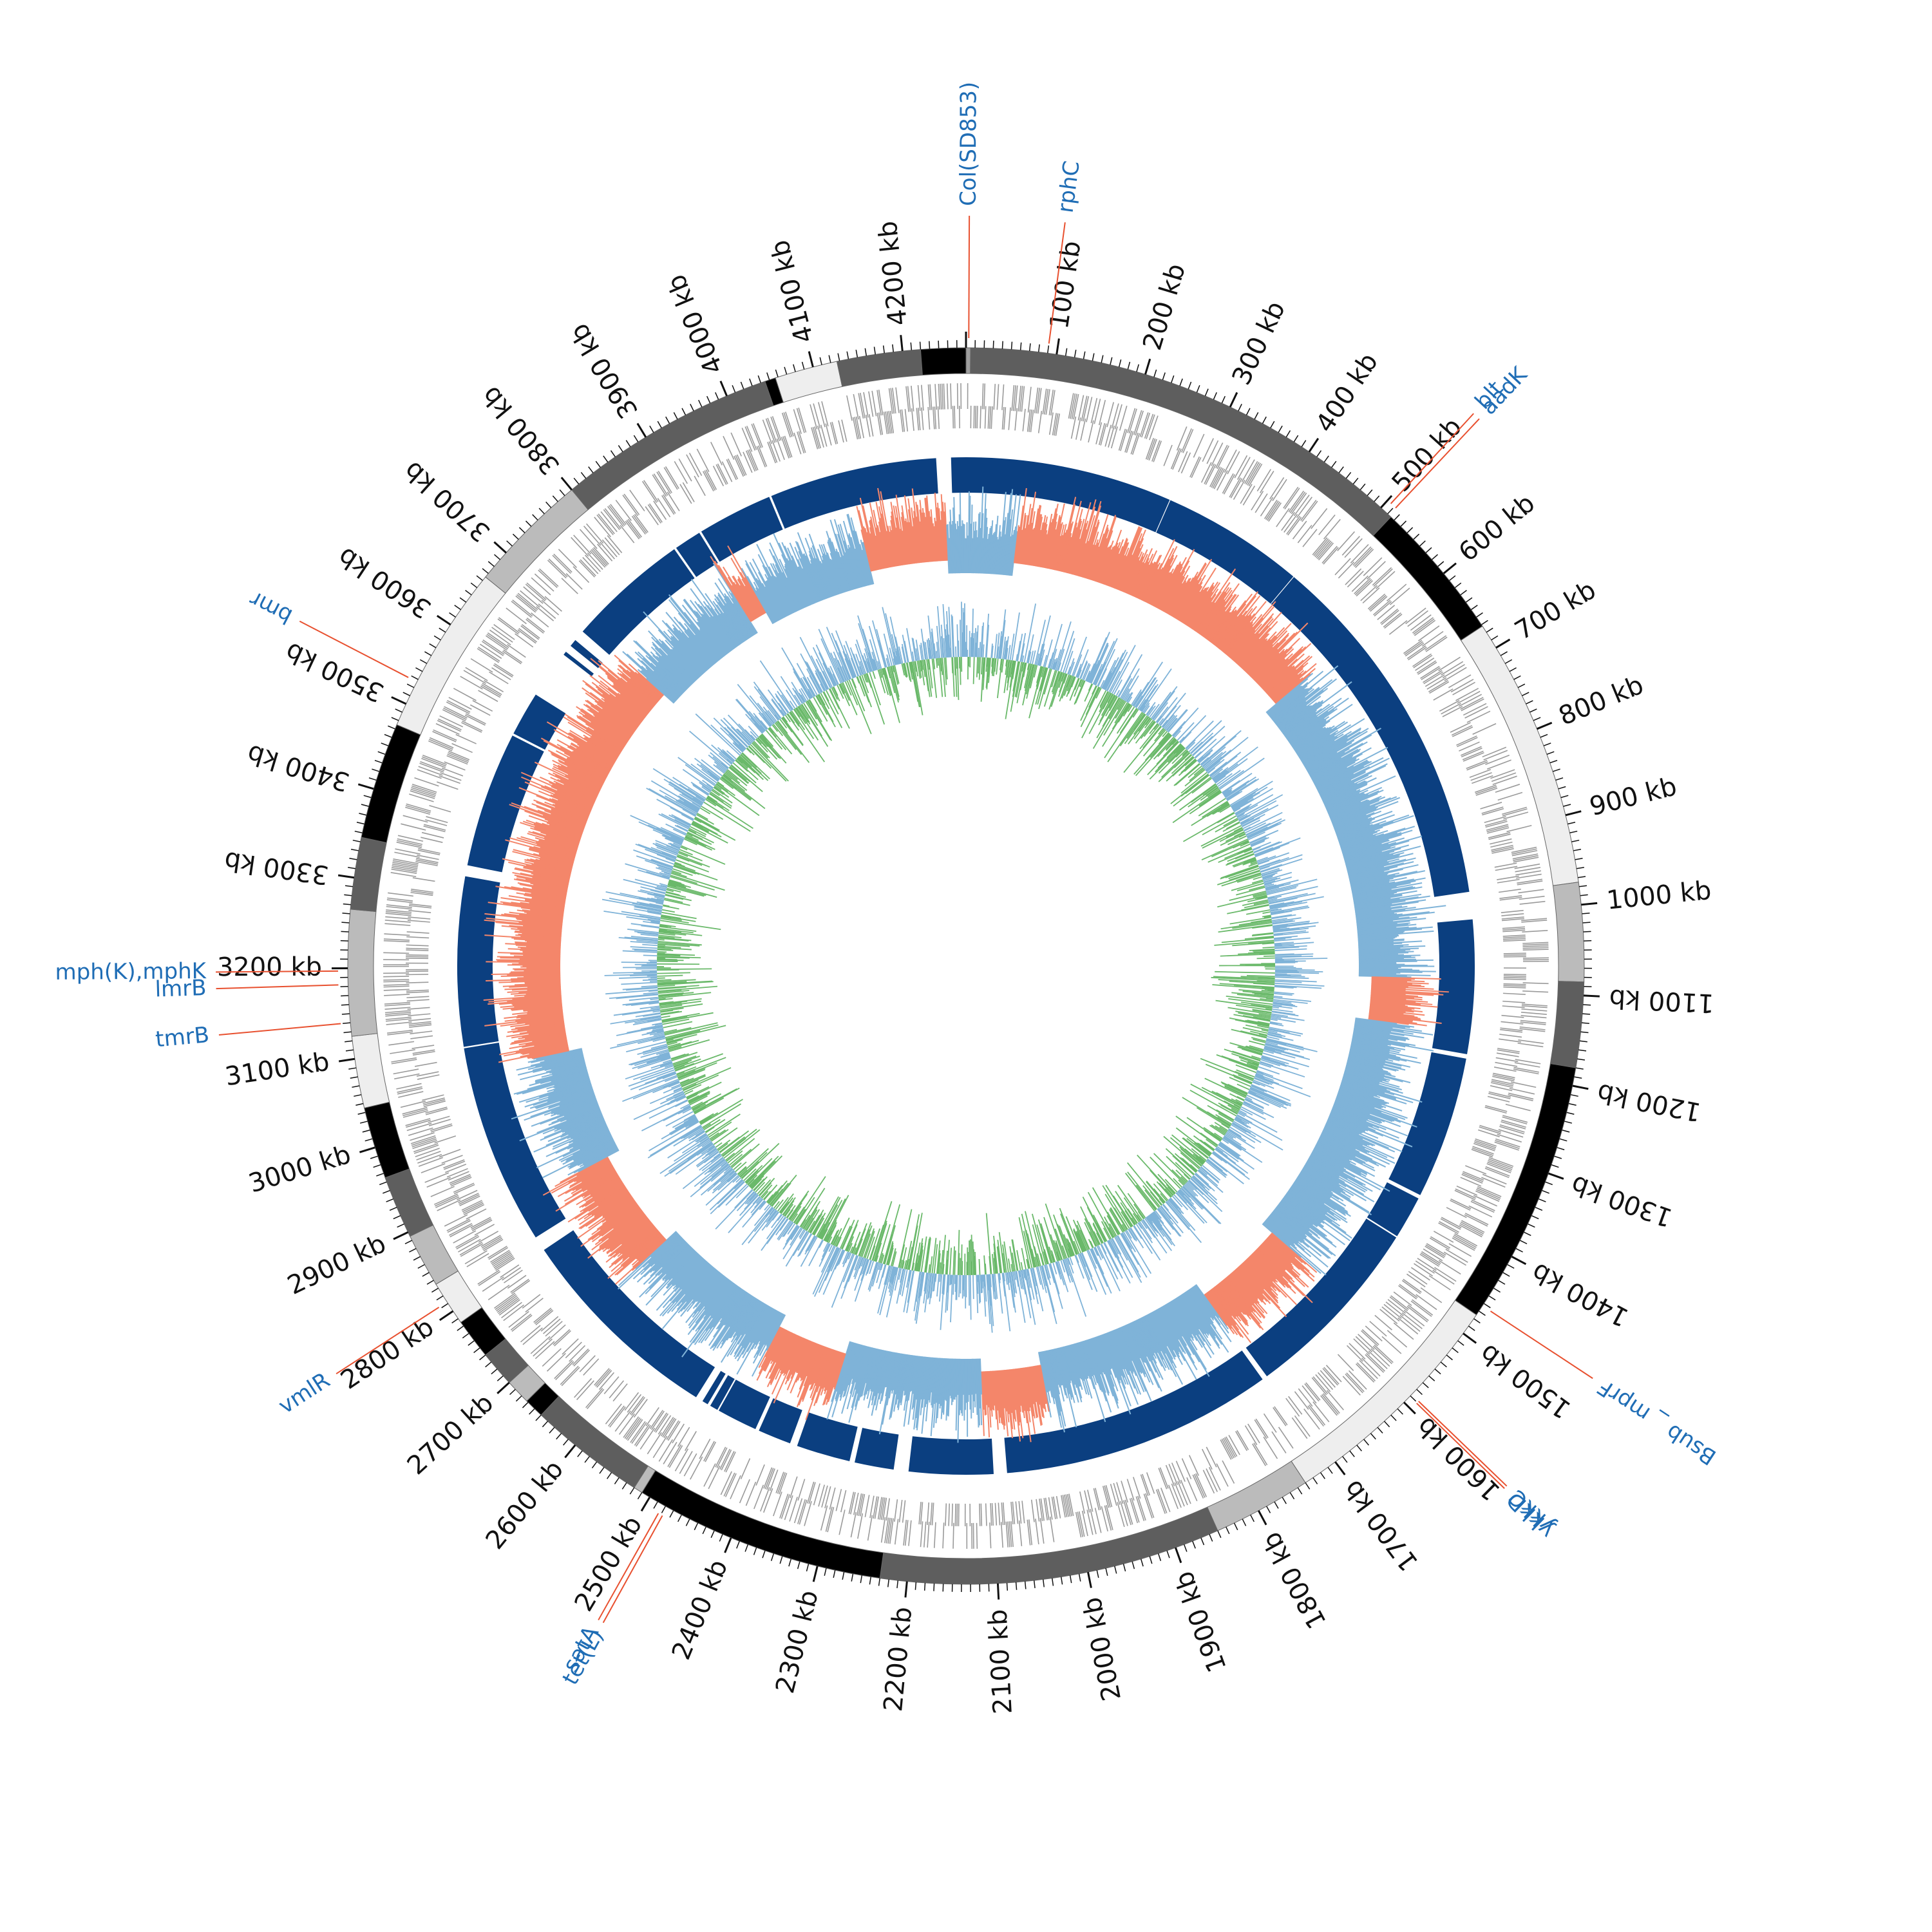  I want to click on tick-label: 1400 kb, so click(1580, 1294).